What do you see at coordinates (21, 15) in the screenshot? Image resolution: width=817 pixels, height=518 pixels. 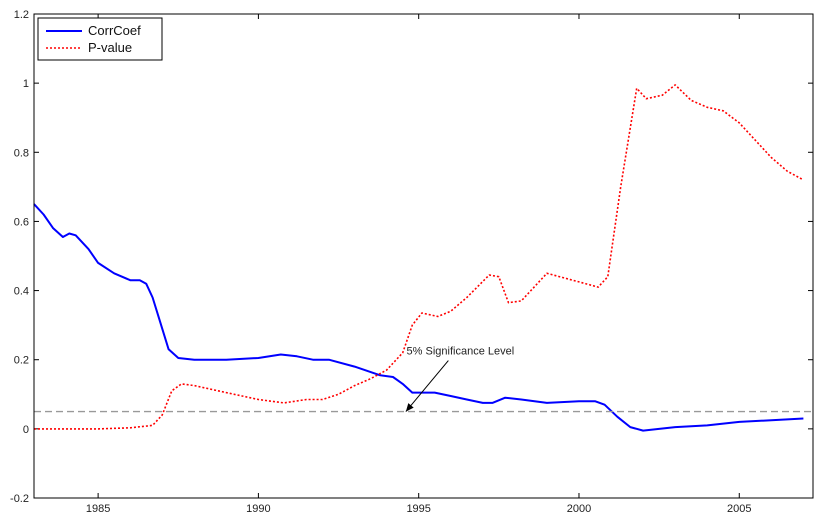 I see `y-tick-label: 1.2` at bounding box center [21, 15].